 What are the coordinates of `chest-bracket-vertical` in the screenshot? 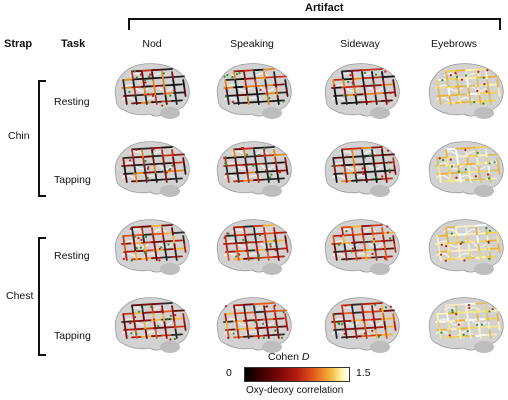 It's located at (39, 296).